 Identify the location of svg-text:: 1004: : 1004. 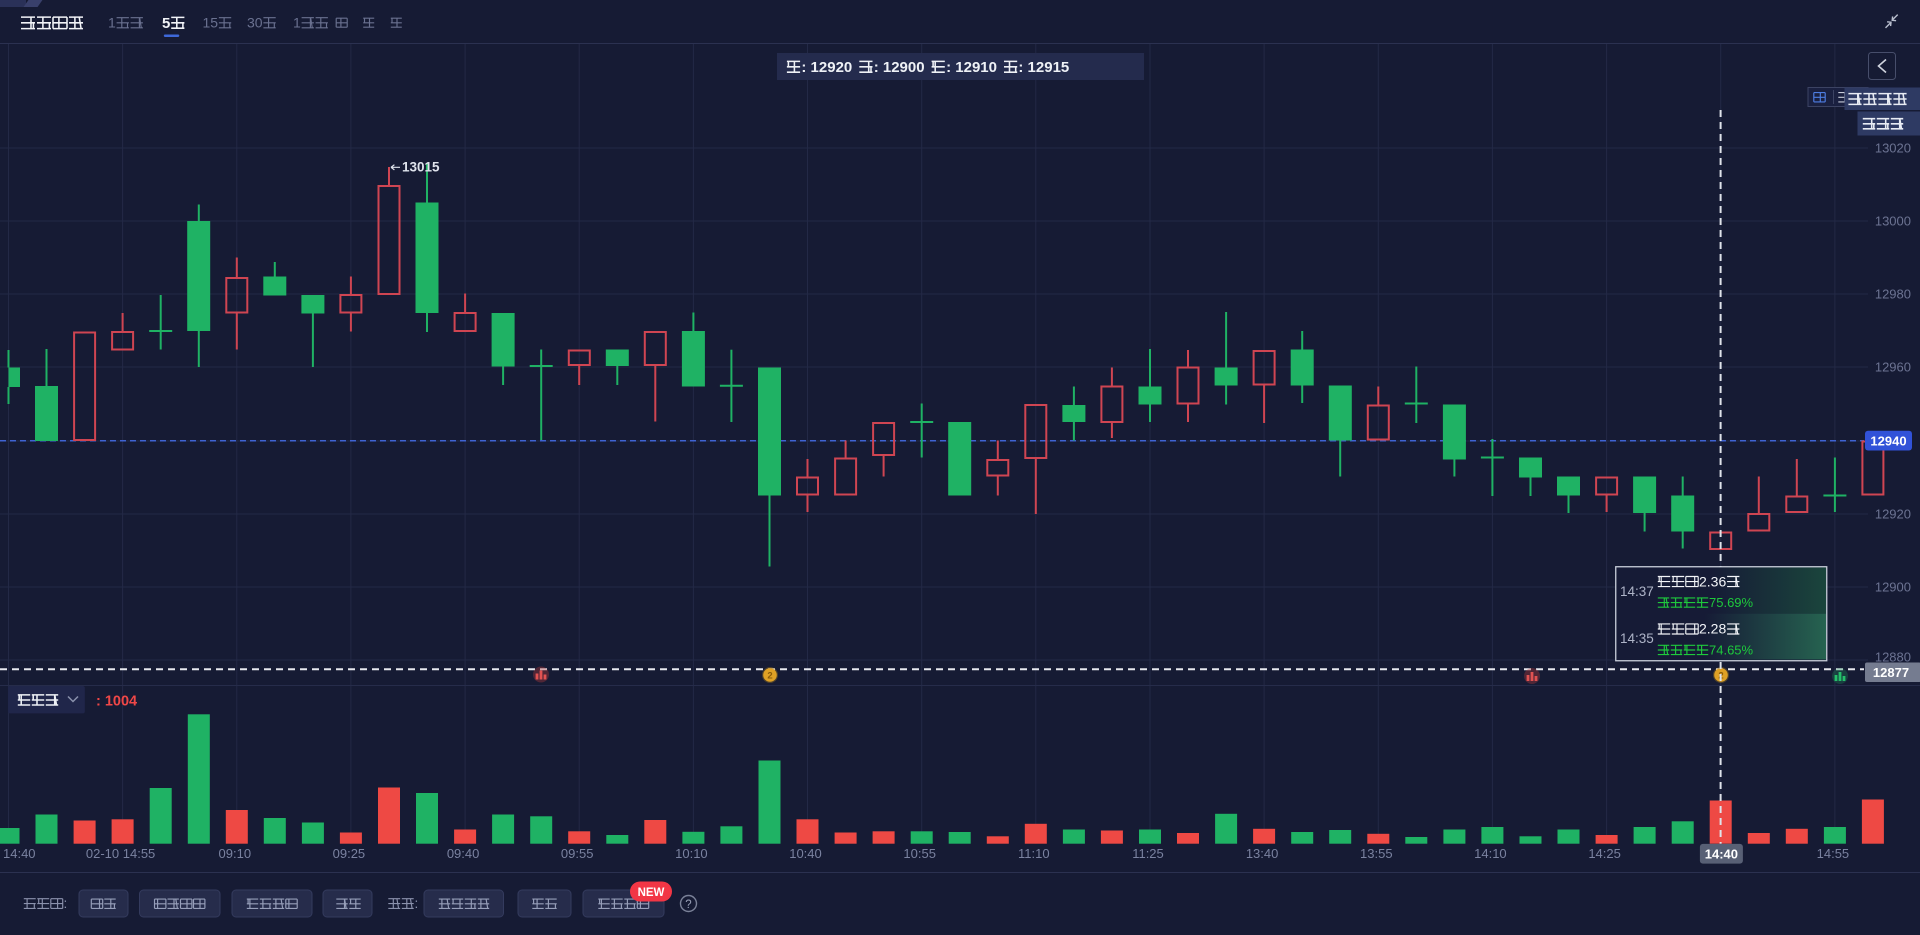
(116, 702).